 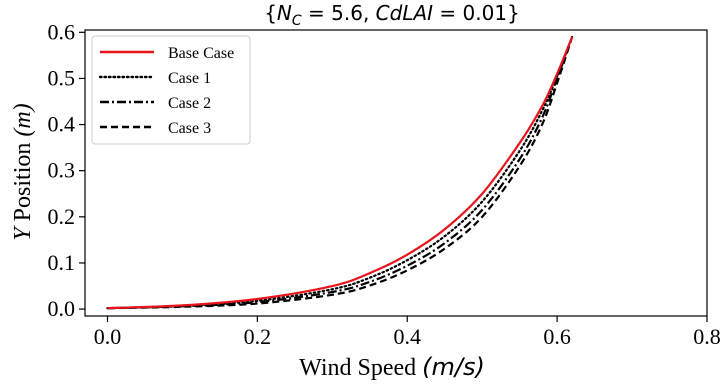 I want to click on x-axis-ticks: 0.0 0.2 0.4 0.6 0.8, so click(x=407, y=332).